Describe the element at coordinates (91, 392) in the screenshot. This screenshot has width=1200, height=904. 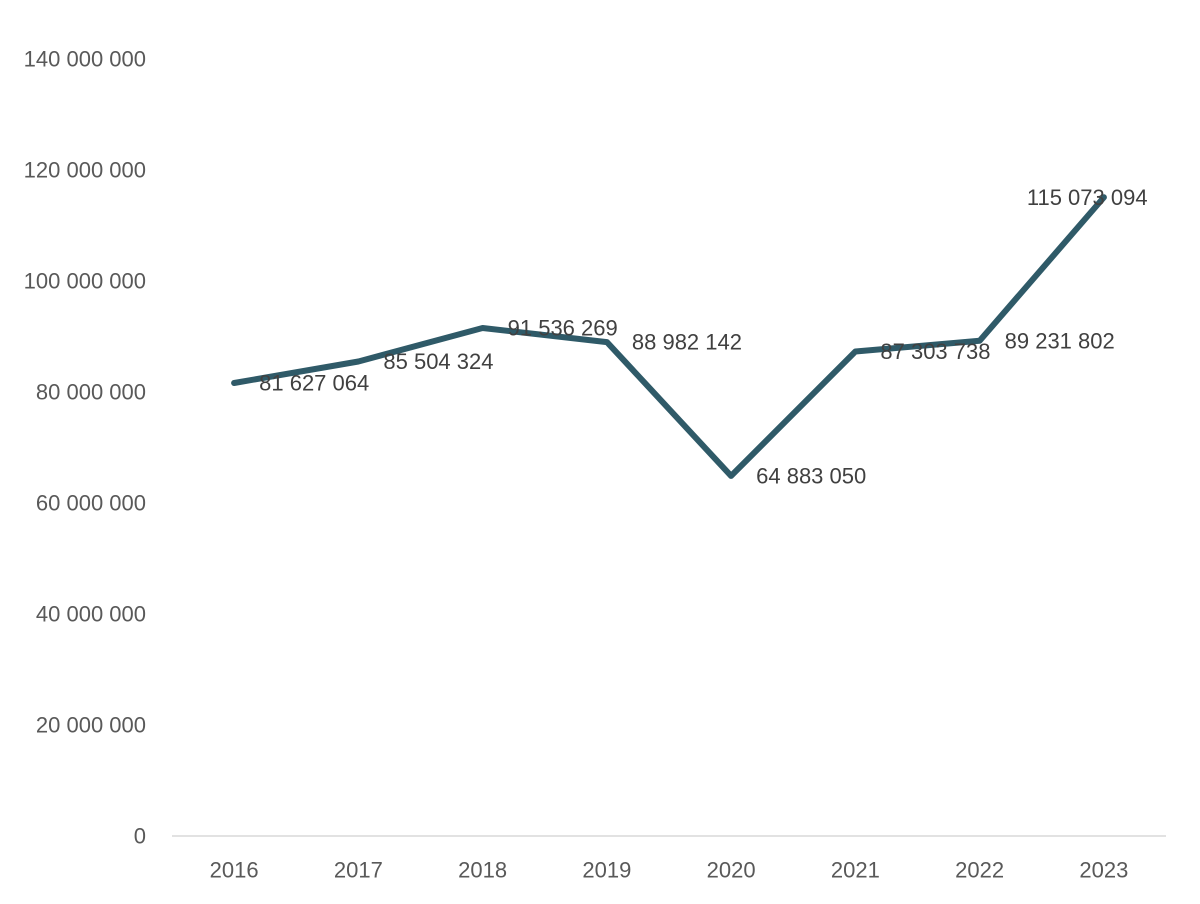
I see `y-tick-label: 80 000 000` at that location.